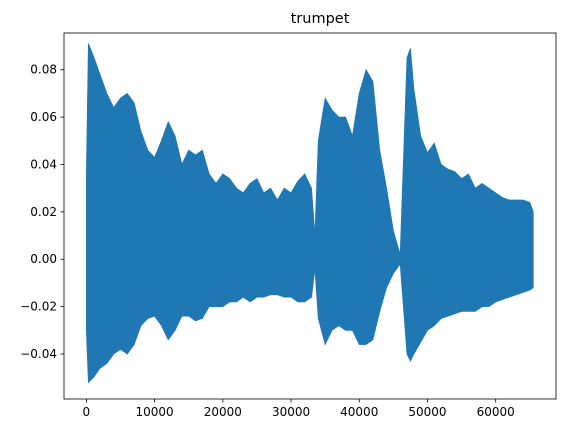  Describe the element at coordinates (496, 412) in the screenshot. I see `x-tick-label: 60000` at that location.